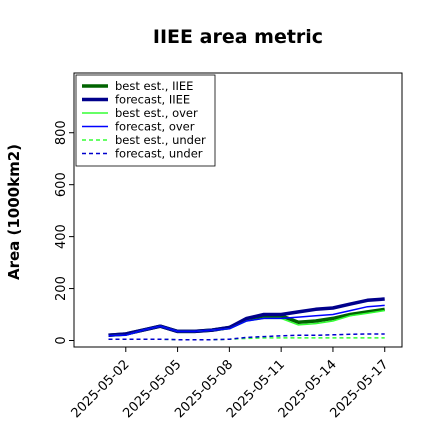 This screenshot has height=440, width=440. I want to click on y-tick-label: 400, so click(61, 236).